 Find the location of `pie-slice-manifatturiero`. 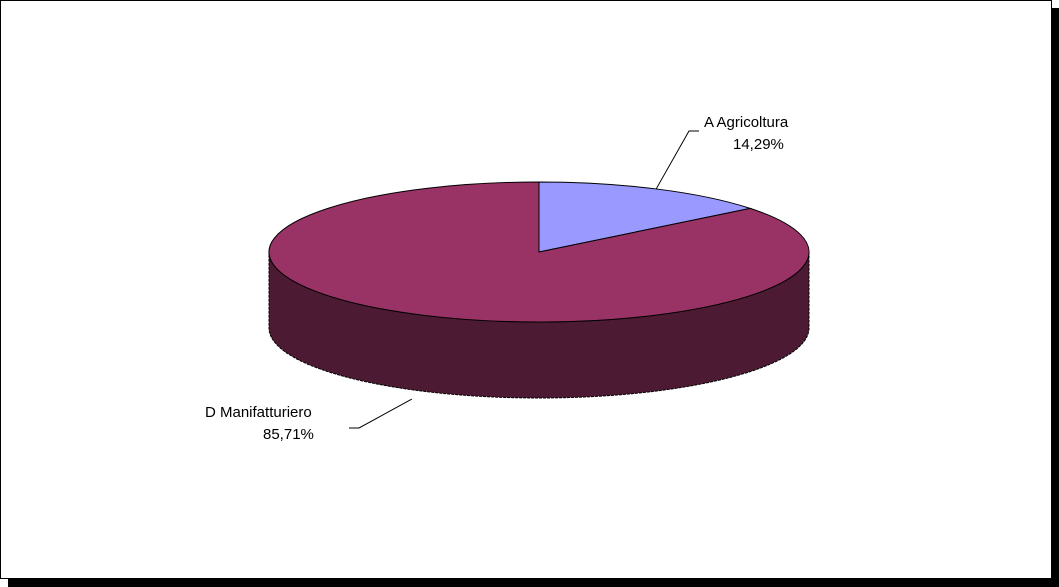

pie-slice-manifatturiero is located at coordinates (539, 252).